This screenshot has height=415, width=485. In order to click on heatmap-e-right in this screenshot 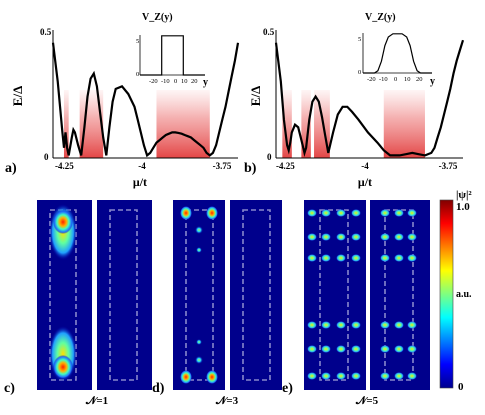, I will do `click(400, 295)`.